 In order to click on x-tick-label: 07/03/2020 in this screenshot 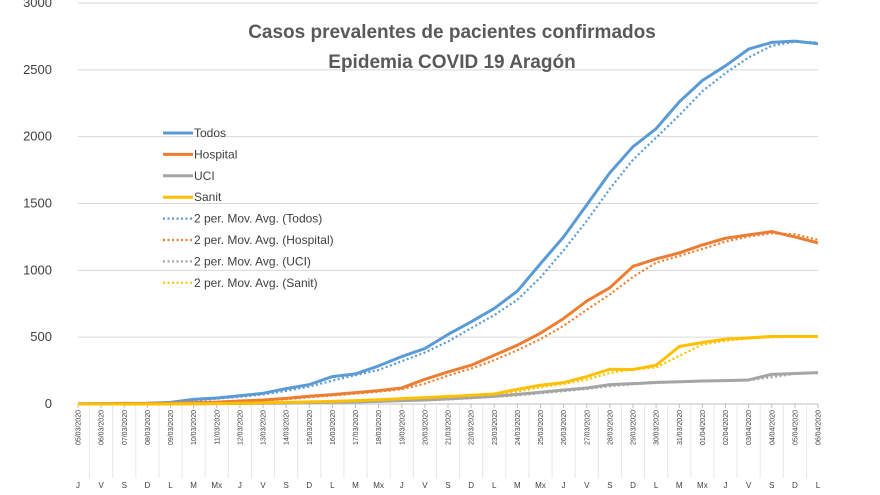, I will do `click(125, 427)`.